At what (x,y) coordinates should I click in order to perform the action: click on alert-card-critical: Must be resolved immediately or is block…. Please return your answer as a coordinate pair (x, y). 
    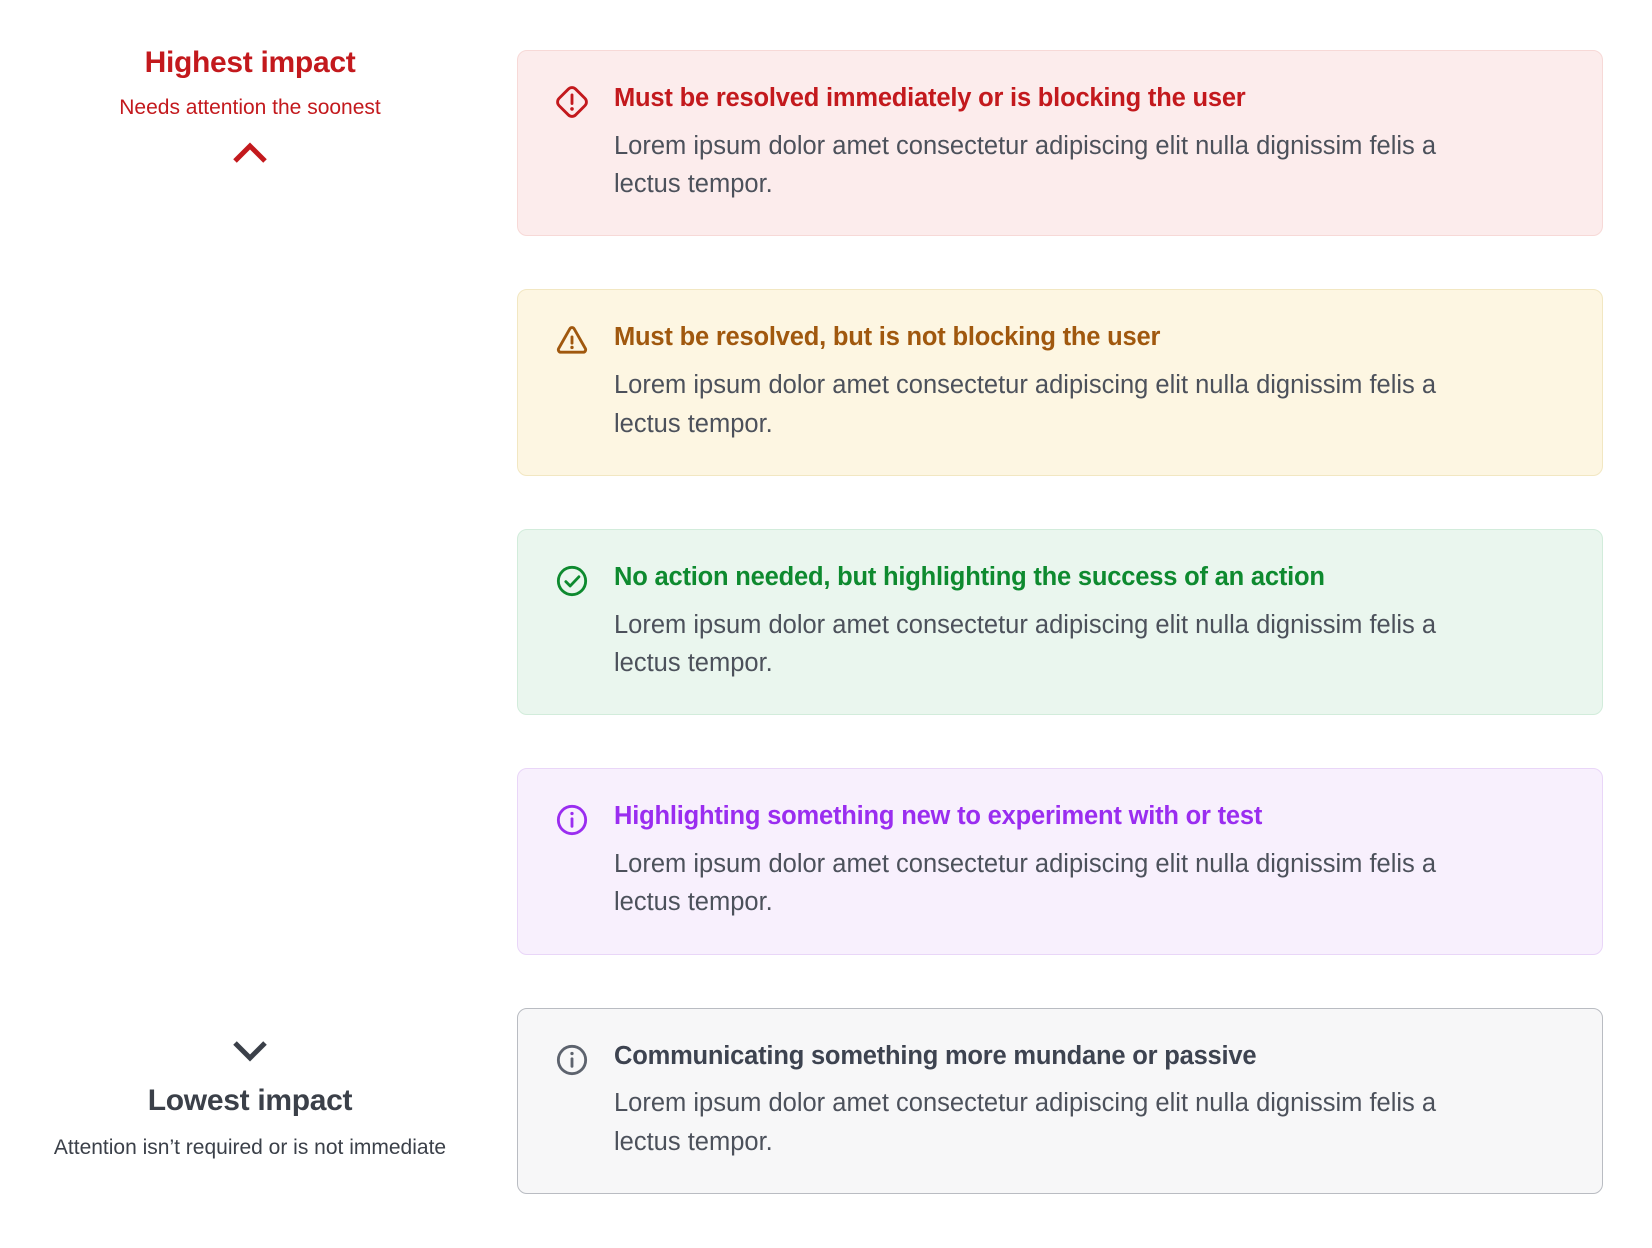
    Looking at the image, I should click on (1060, 143).